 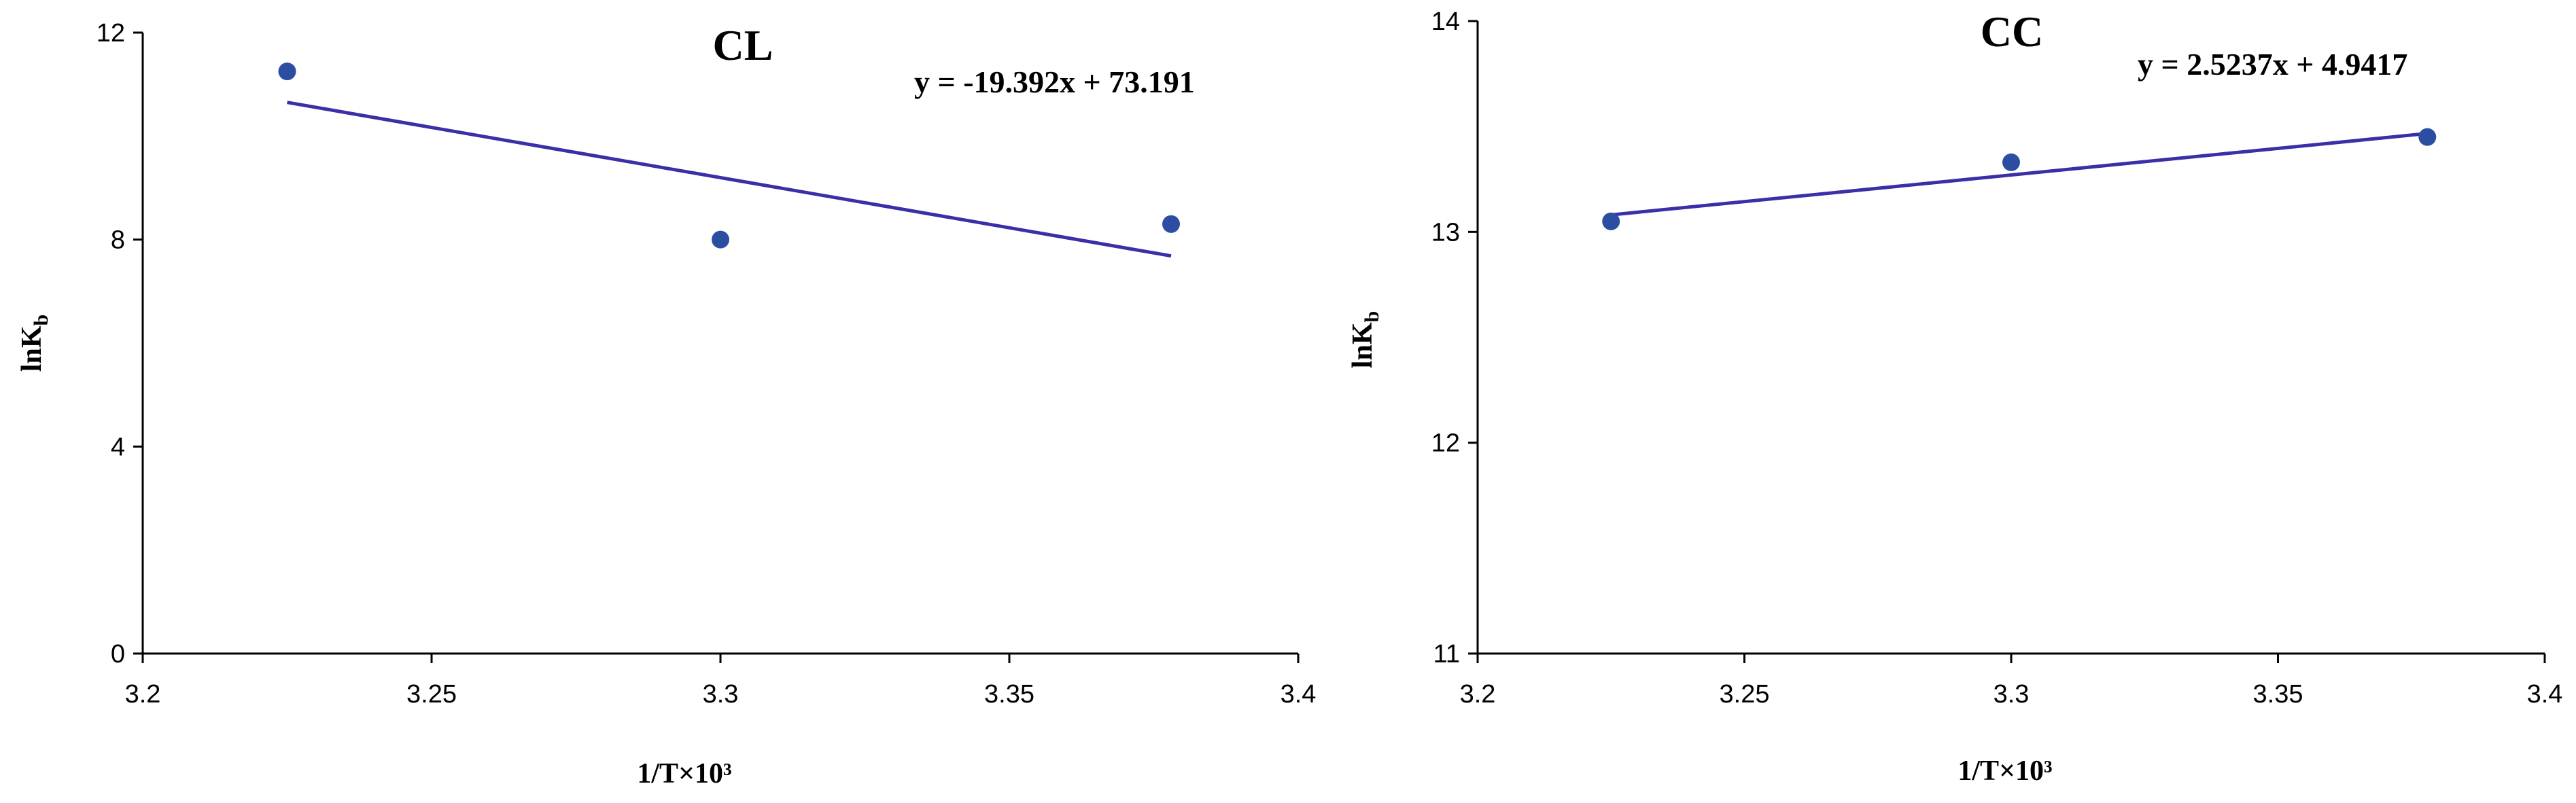 I want to click on y-ticks: 11 12 13 14, so click(x=1454, y=337).